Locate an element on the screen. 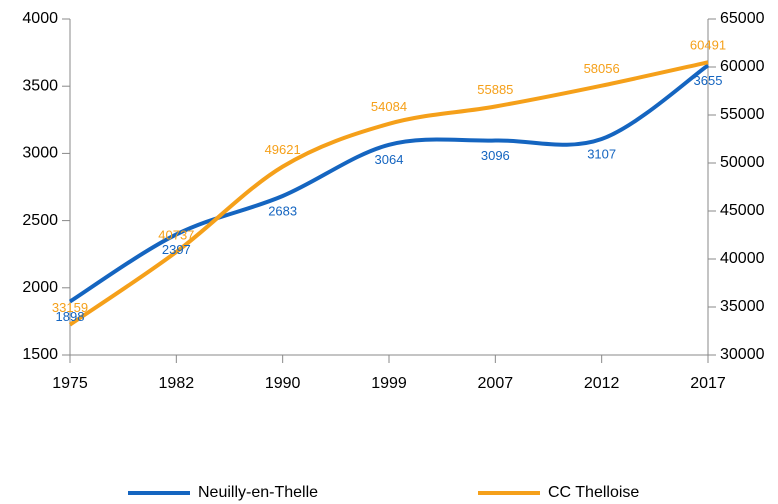 This screenshot has height=504, width=778. x-tick-label: 1999 is located at coordinates (389, 383).